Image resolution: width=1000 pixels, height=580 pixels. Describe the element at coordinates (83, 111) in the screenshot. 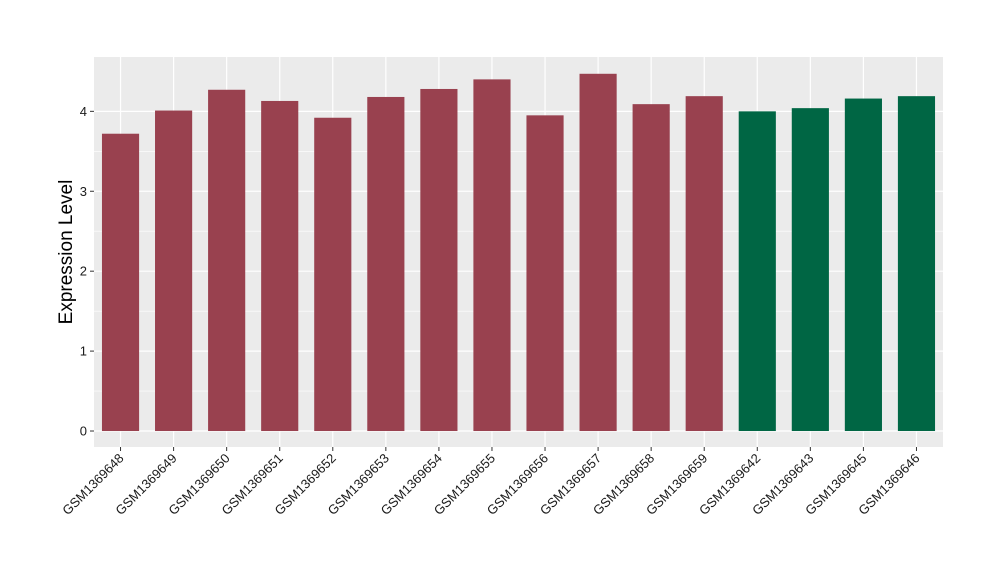

I see `y-tick-label: 4` at that location.